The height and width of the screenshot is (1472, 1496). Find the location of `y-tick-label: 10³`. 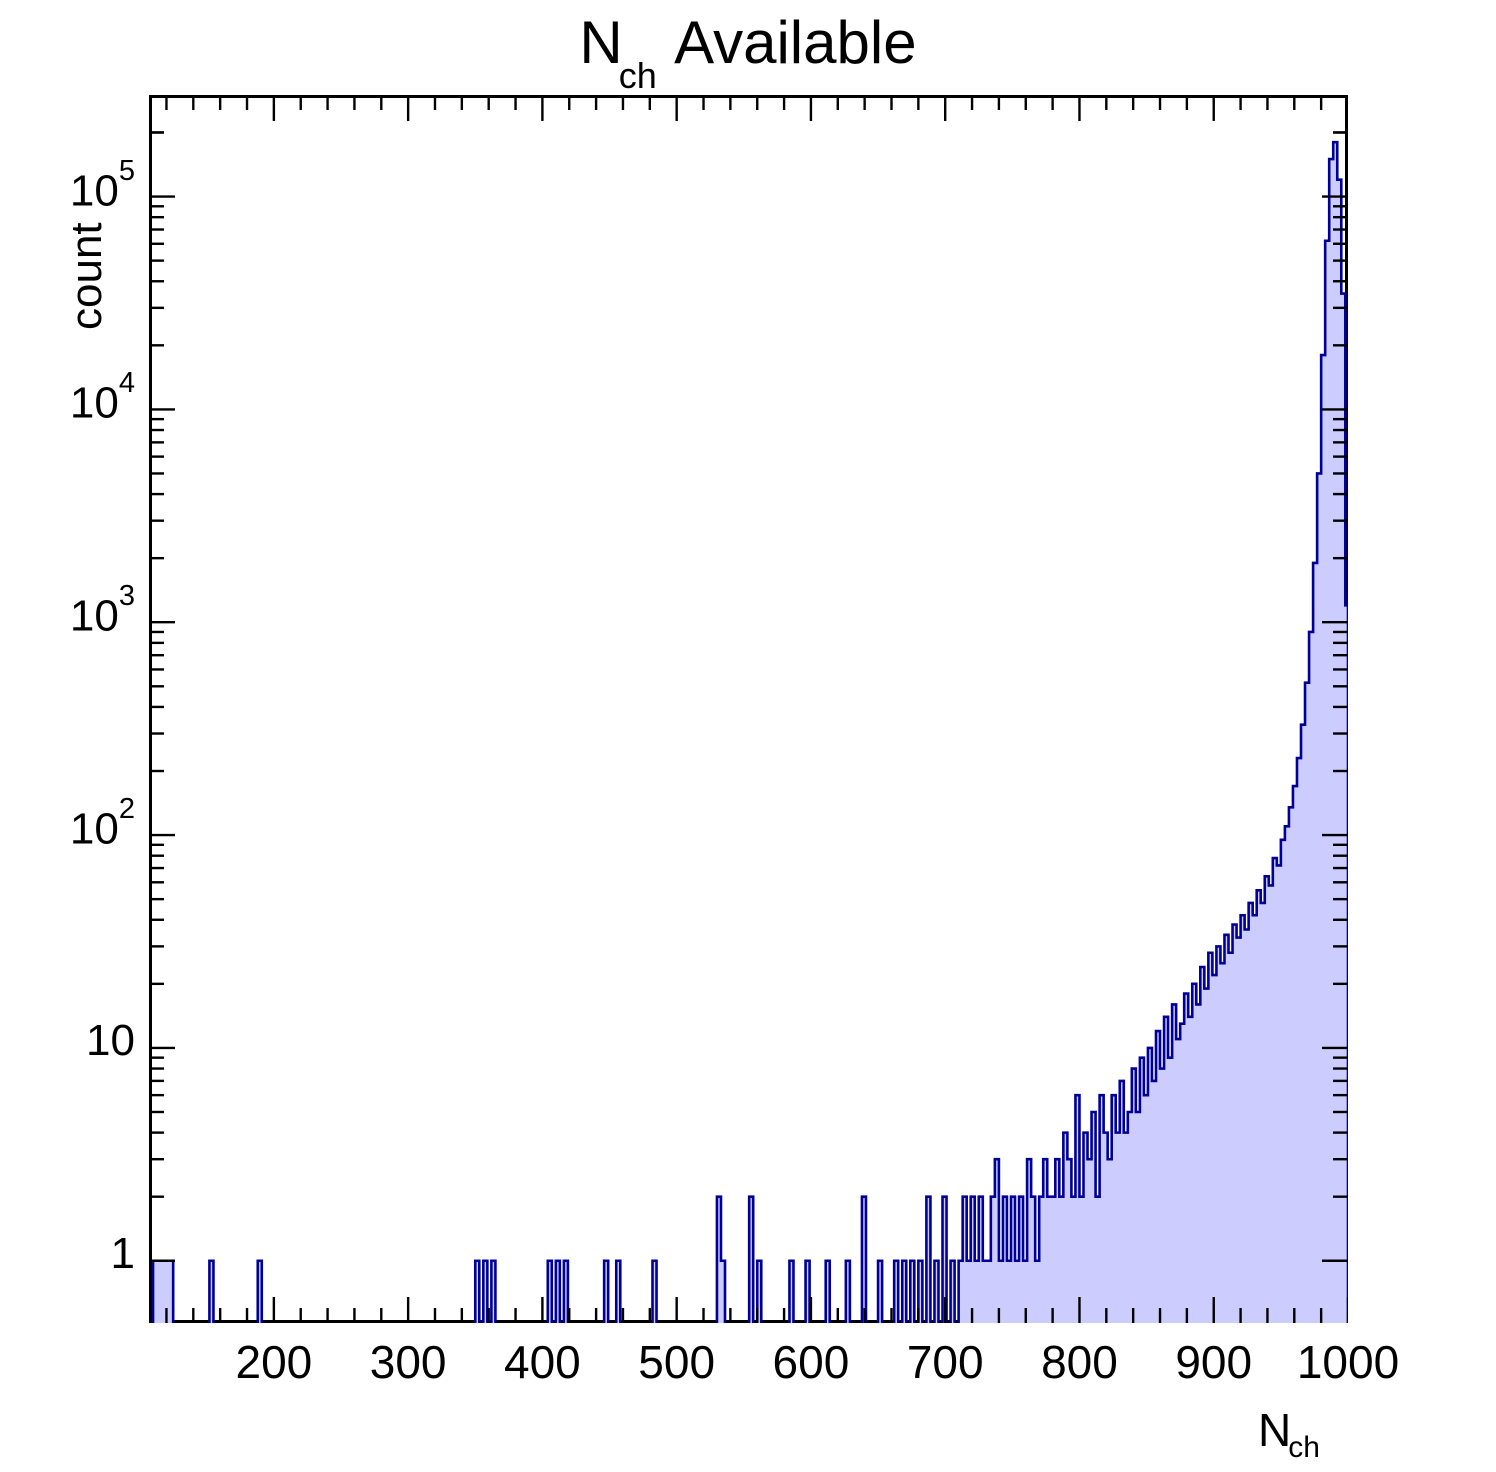

y-tick-label: 10³ is located at coordinates (102, 610).